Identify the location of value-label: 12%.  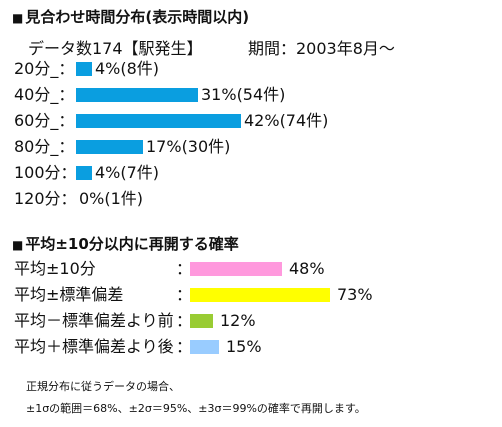
(238, 320).